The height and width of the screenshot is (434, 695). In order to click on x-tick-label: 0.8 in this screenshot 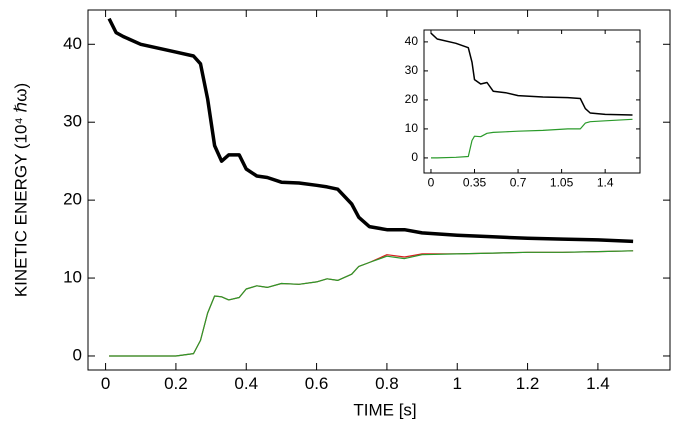, I will do `click(387, 383)`.